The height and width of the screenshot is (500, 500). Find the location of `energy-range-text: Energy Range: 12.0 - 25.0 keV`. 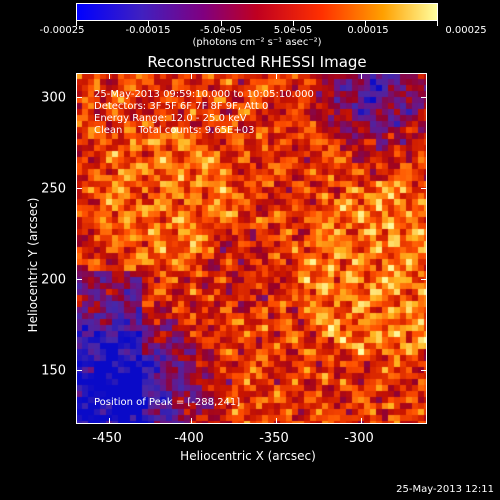

energy-range-text: Energy Range: 12.0 - 25.0 keV is located at coordinates (170, 118).